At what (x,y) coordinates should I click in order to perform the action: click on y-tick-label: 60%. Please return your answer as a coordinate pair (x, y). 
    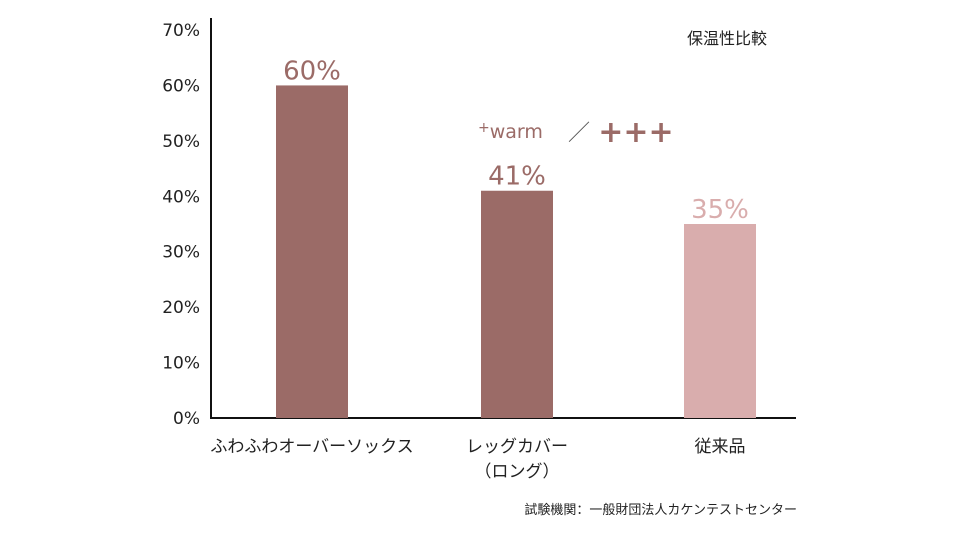
    Looking at the image, I should click on (181, 86).